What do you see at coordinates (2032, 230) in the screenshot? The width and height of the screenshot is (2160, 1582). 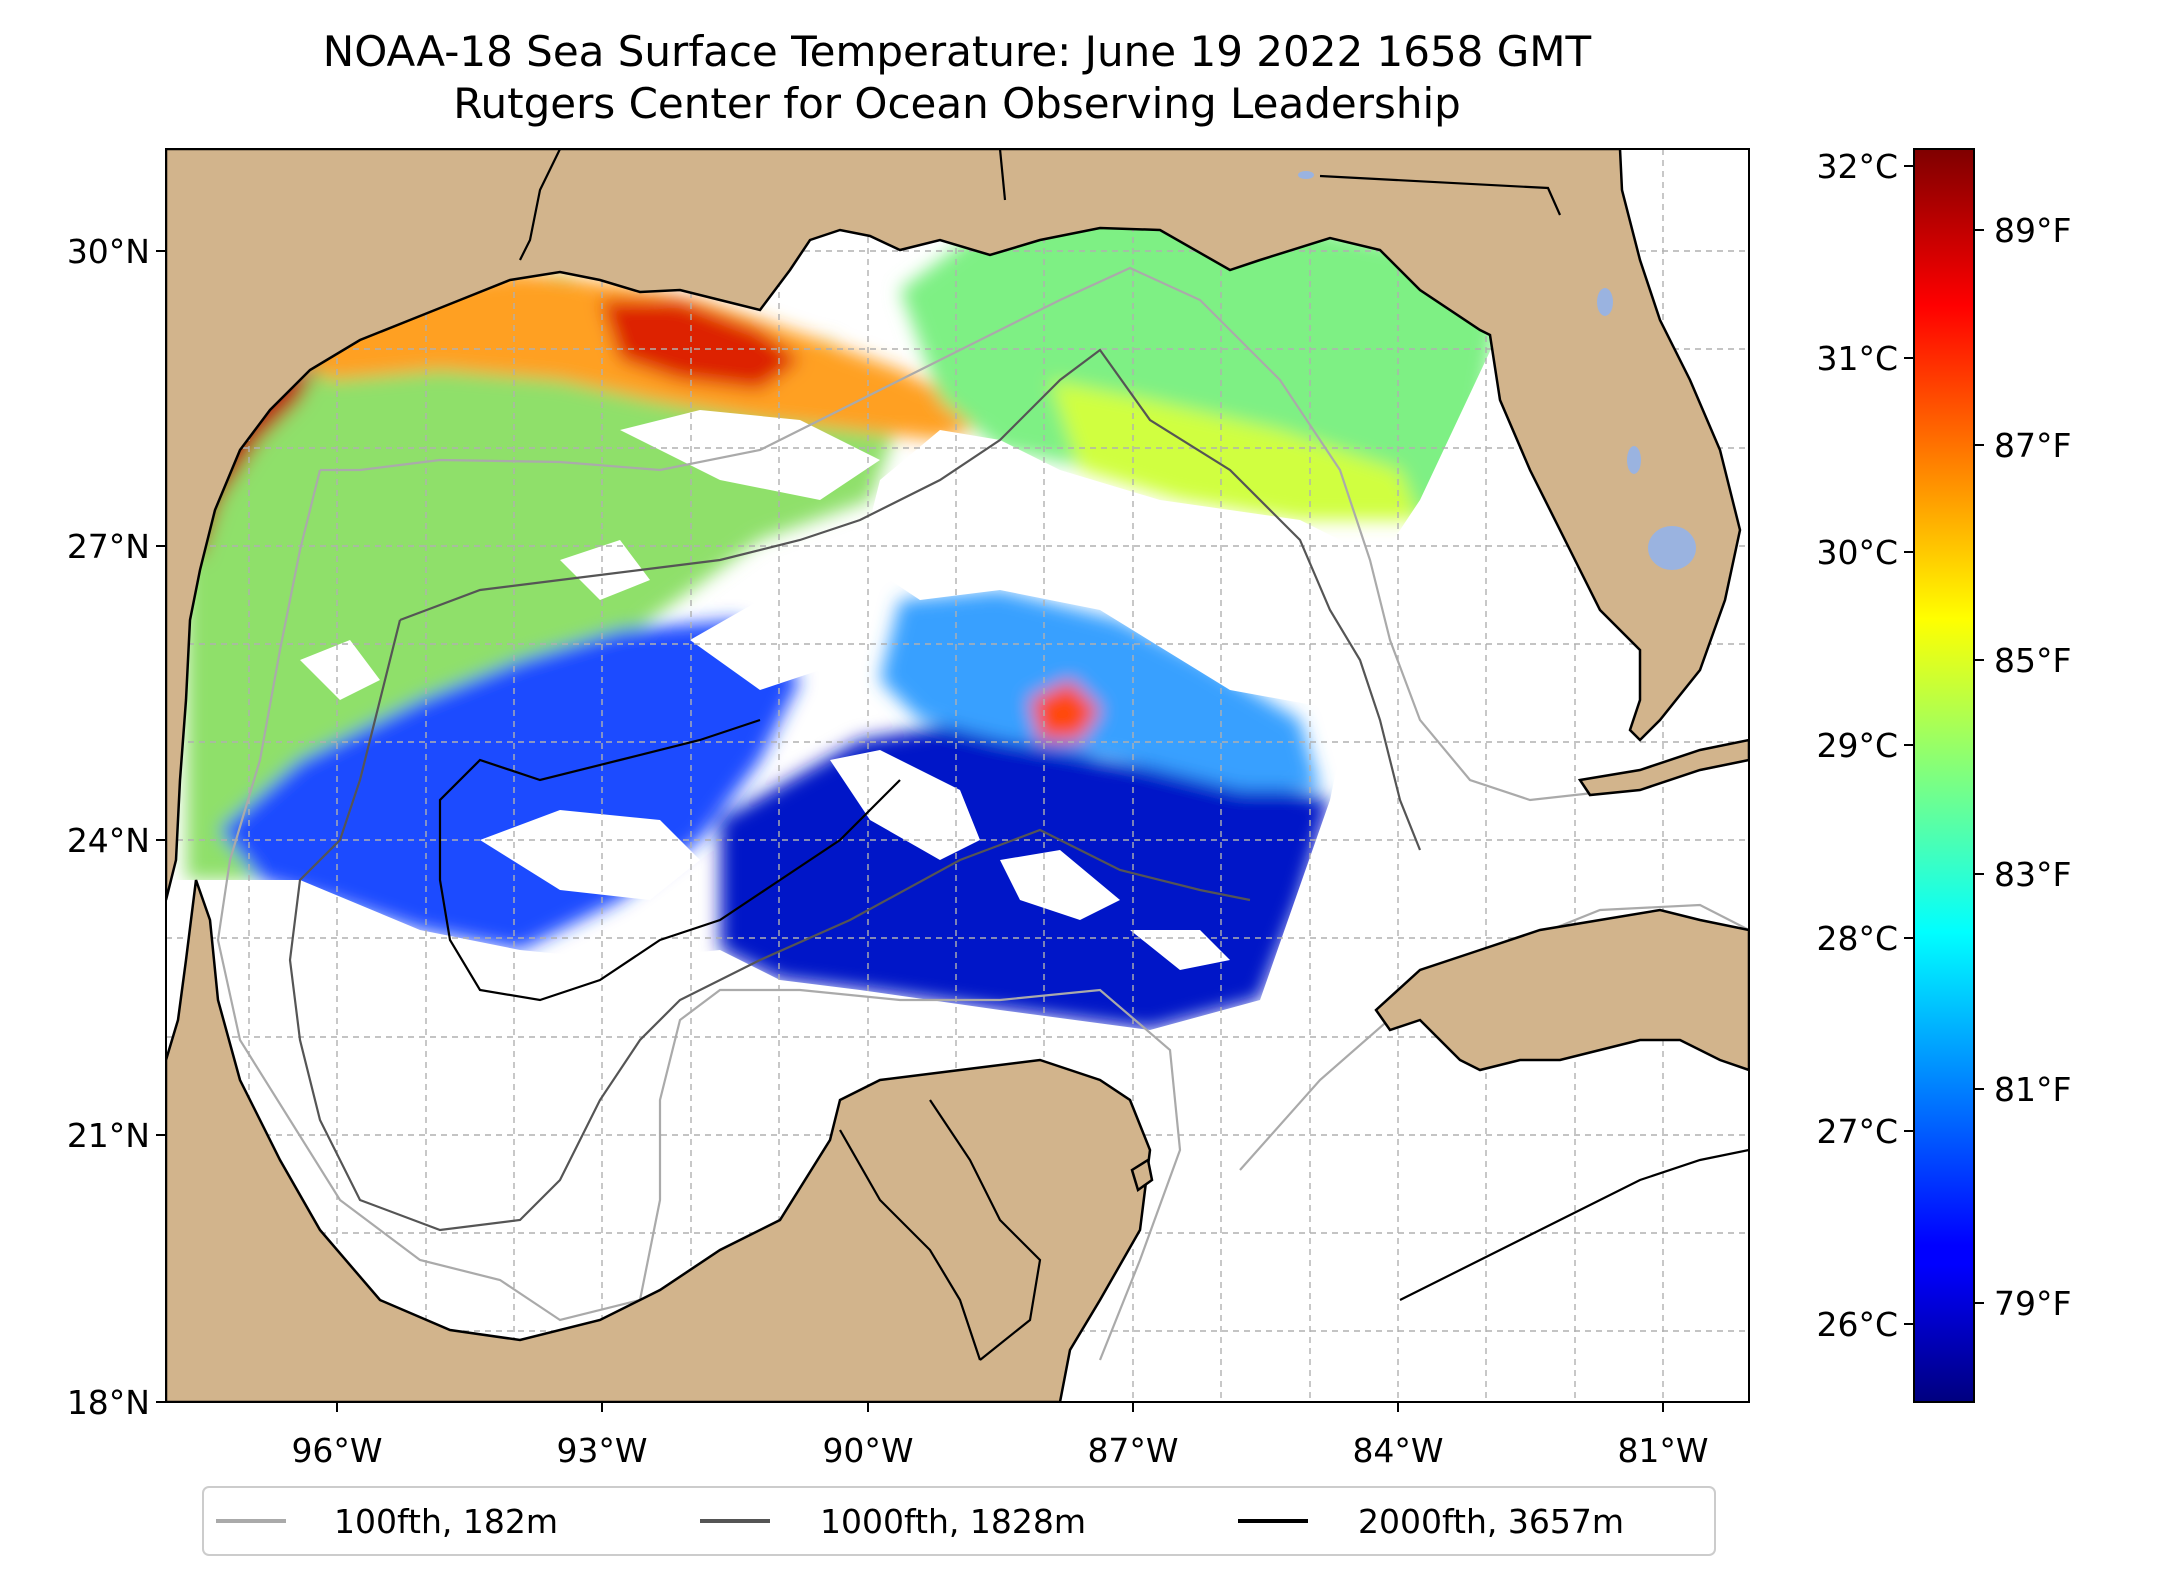 I see `fahrenheit-tick-label: 89°F` at bounding box center [2032, 230].